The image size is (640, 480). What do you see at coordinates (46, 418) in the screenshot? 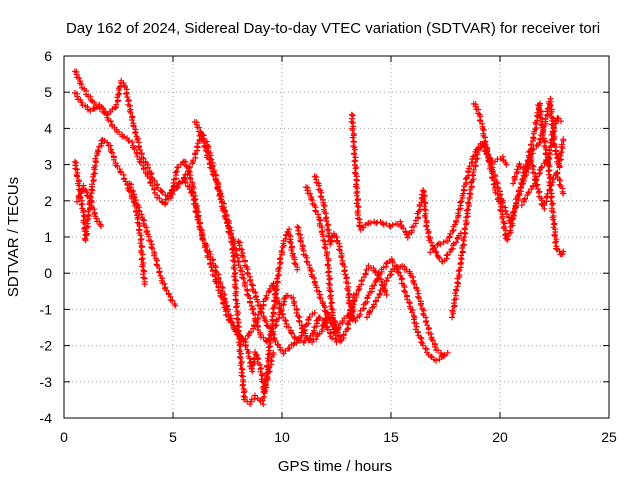
I see `y-tick-label: -4` at bounding box center [46, 418].